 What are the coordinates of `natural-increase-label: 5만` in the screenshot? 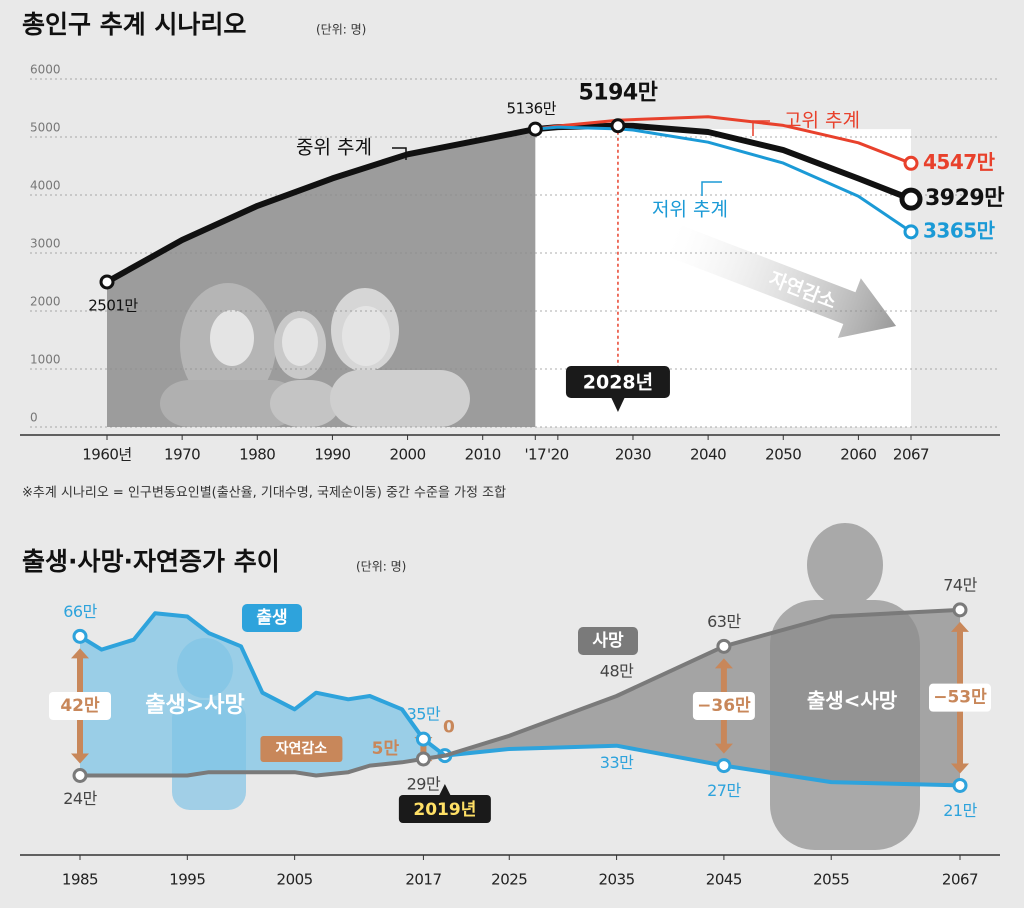 It's located at (386, 749).